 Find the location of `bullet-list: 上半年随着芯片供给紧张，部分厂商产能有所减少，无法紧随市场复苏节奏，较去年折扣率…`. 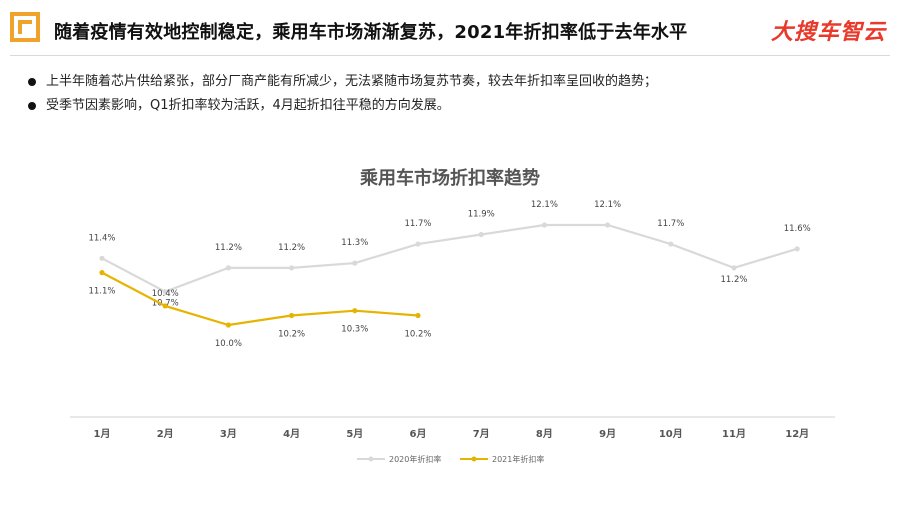

bullet-list: 上半年随着芯片供给紧张，部分厂商产能有所减少，无法紧随市场复苏节奏，较去年折扣率… is located at coordinates (448, 96).